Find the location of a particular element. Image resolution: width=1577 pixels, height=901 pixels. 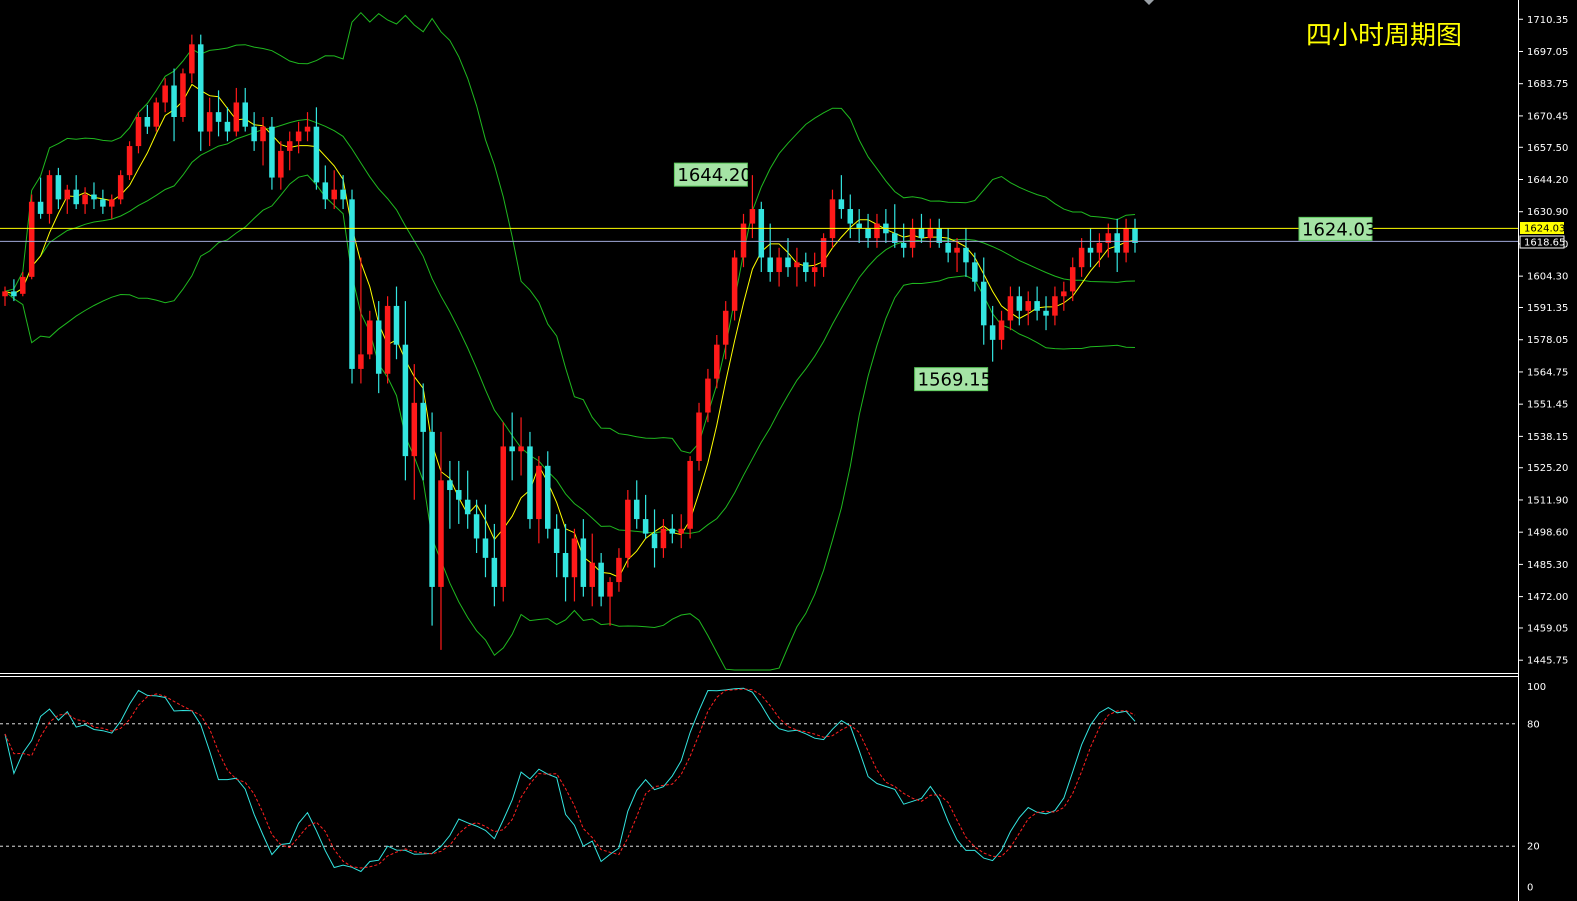

price-annotations: 1644.20 1569.15 1624.03 is located at coordinates (1024, 277).